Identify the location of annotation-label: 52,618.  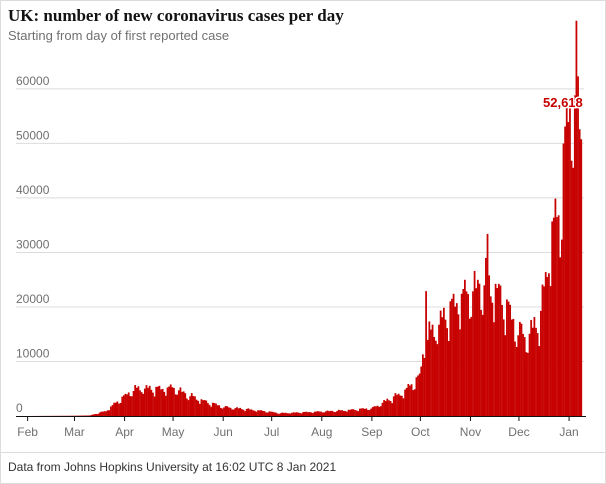
(563, 102).